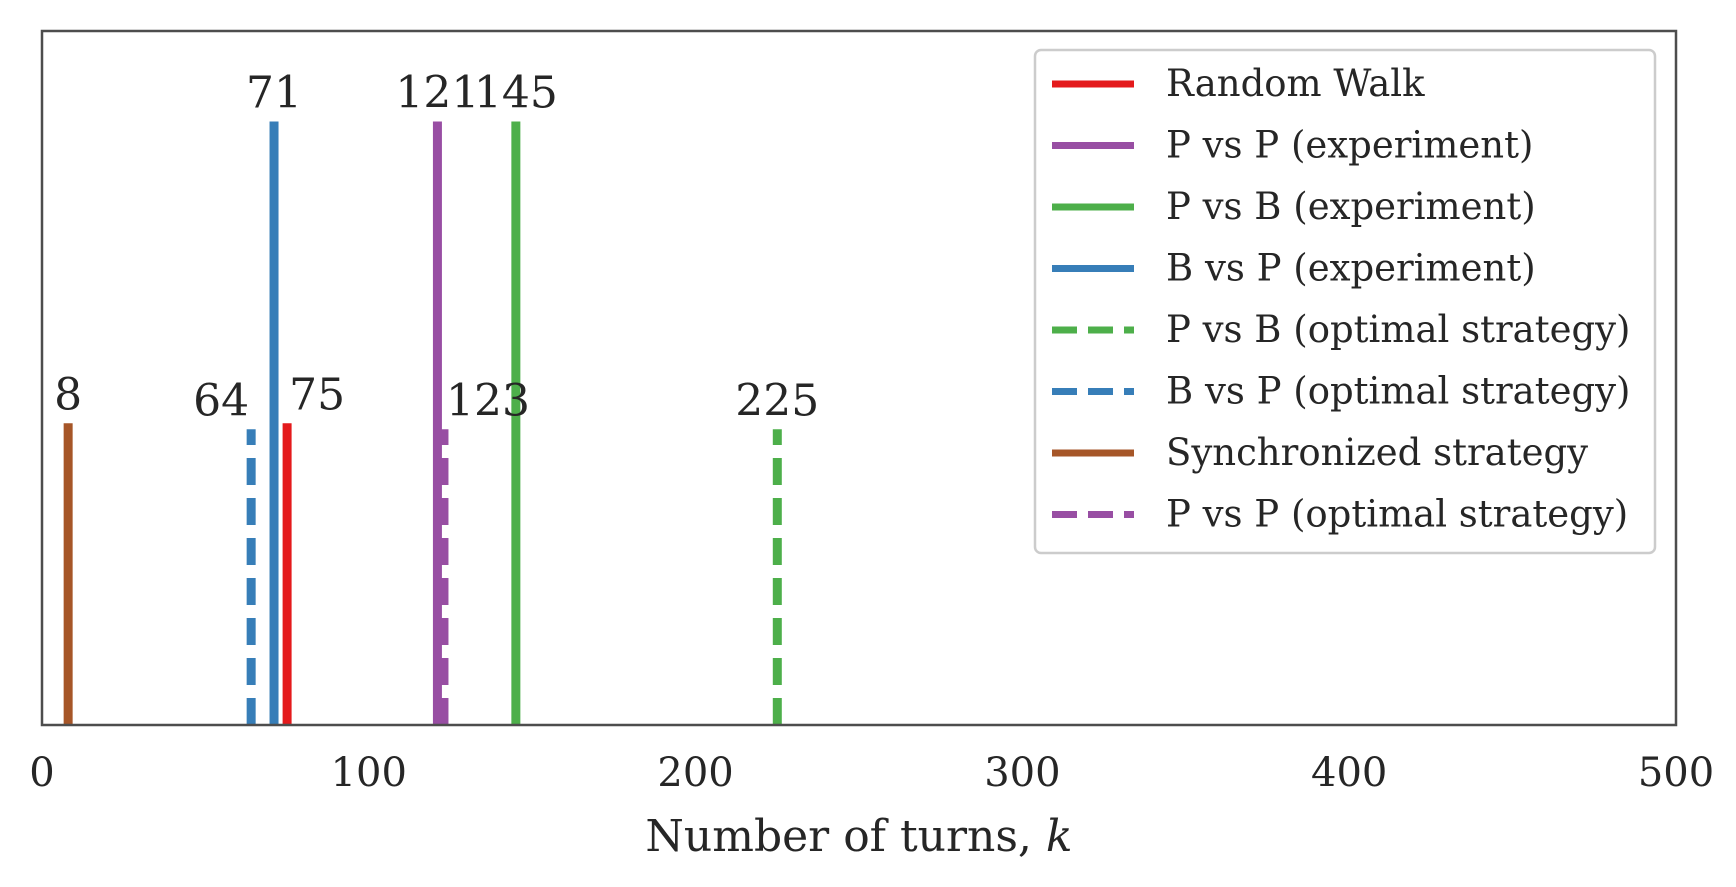  What do you see at coordinates (1349, 773) in the screenshot?
I see `x-tick-label-4: 400` at bounding box center [1349, 773].